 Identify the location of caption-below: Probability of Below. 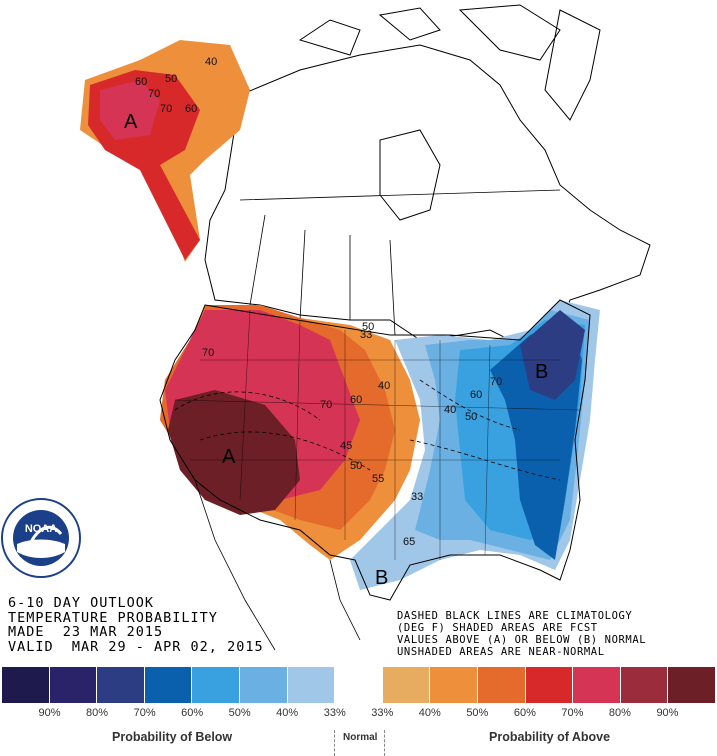
(172, 737).